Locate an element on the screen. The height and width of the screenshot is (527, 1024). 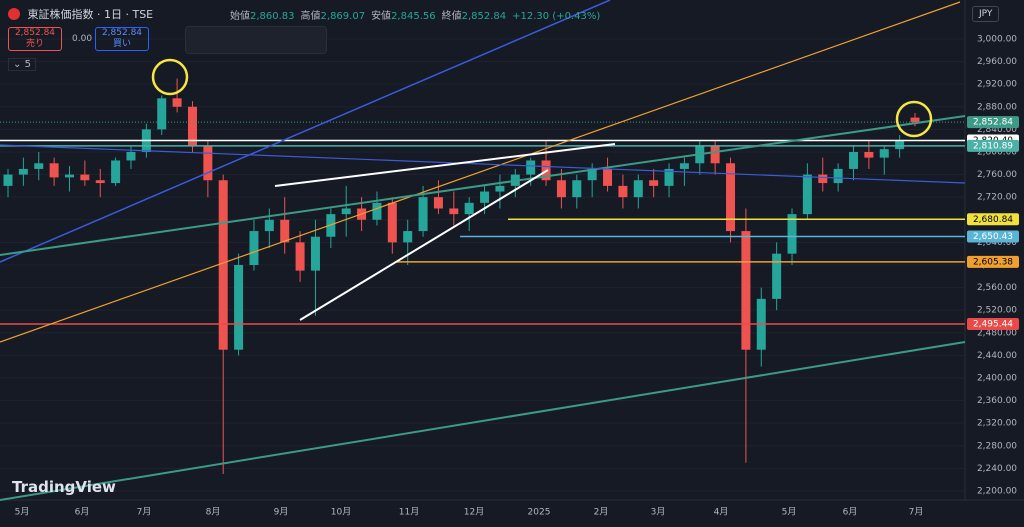
ohlc-label: 高値 is located at coordinates (310, 16).